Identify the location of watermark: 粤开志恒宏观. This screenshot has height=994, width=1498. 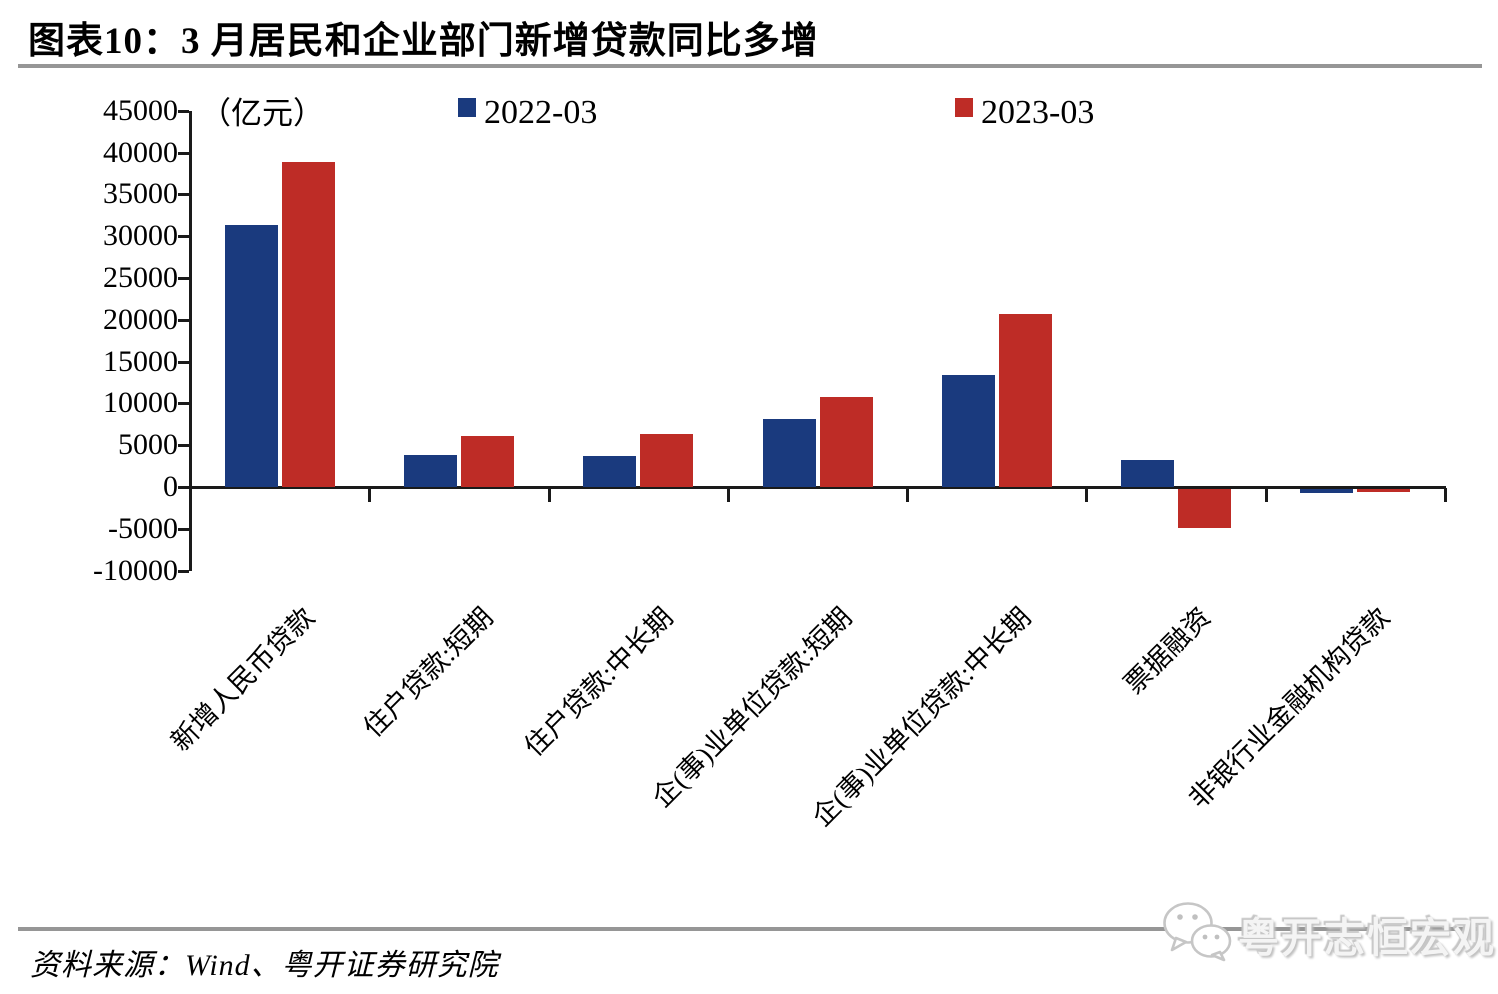
(1326, 926).